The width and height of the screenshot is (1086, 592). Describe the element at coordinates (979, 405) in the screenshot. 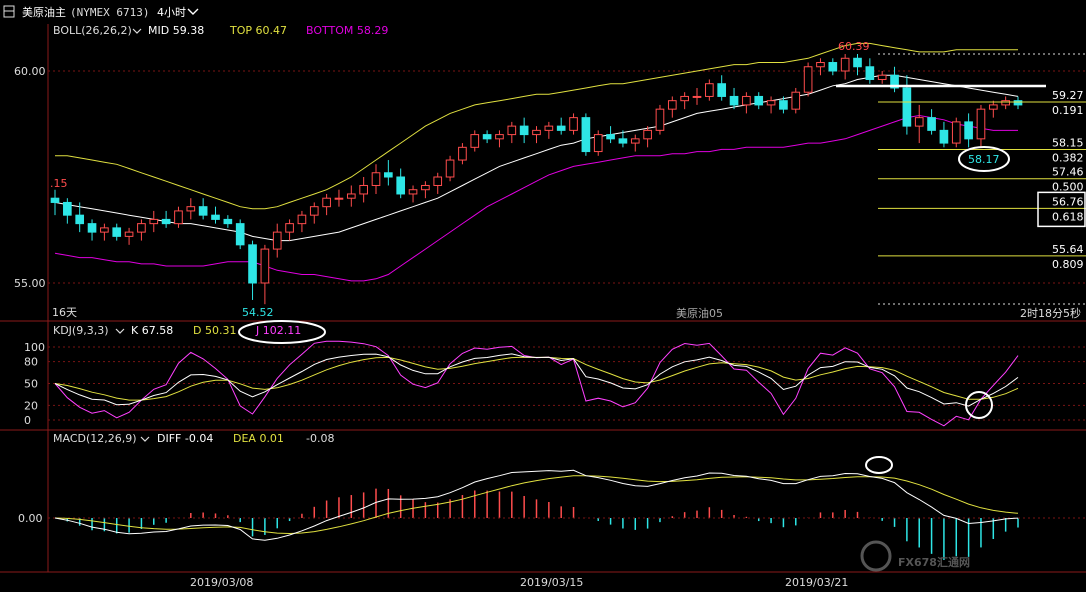

I see `kdj-cross-circle` at that location.